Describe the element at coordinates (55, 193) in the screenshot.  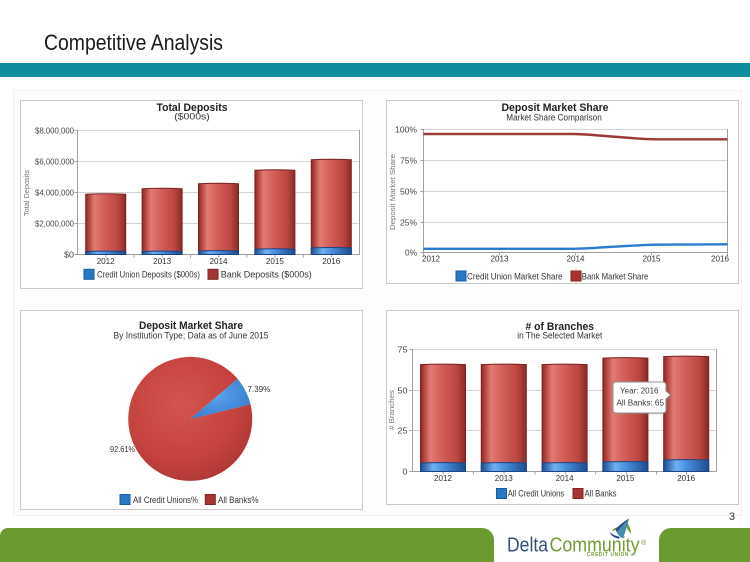
I see `svg-text: $4,000,000` at that location.